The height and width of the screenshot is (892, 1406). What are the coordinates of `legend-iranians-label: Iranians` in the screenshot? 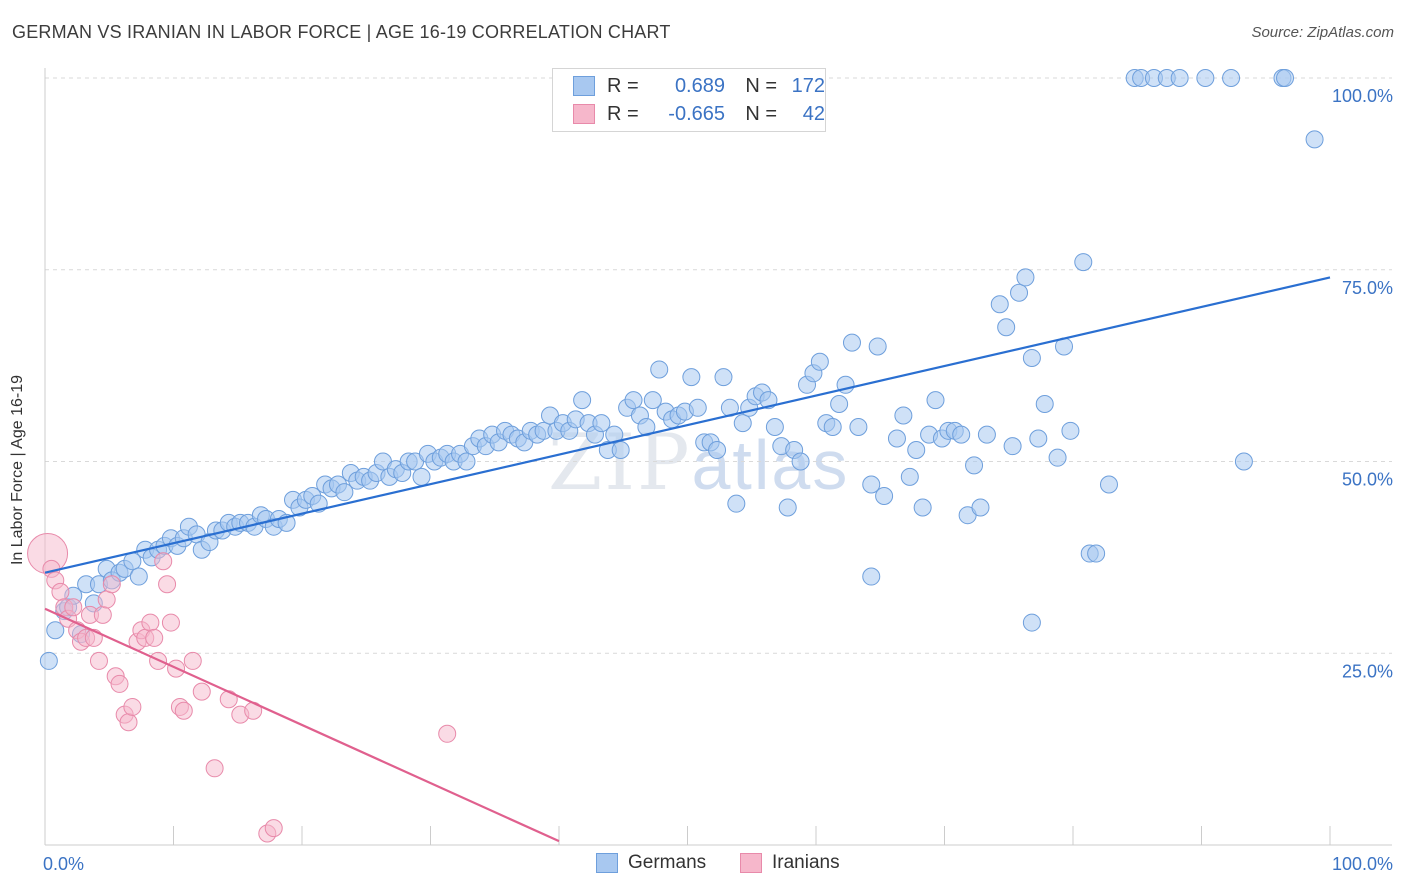 It's located at (806, 862).